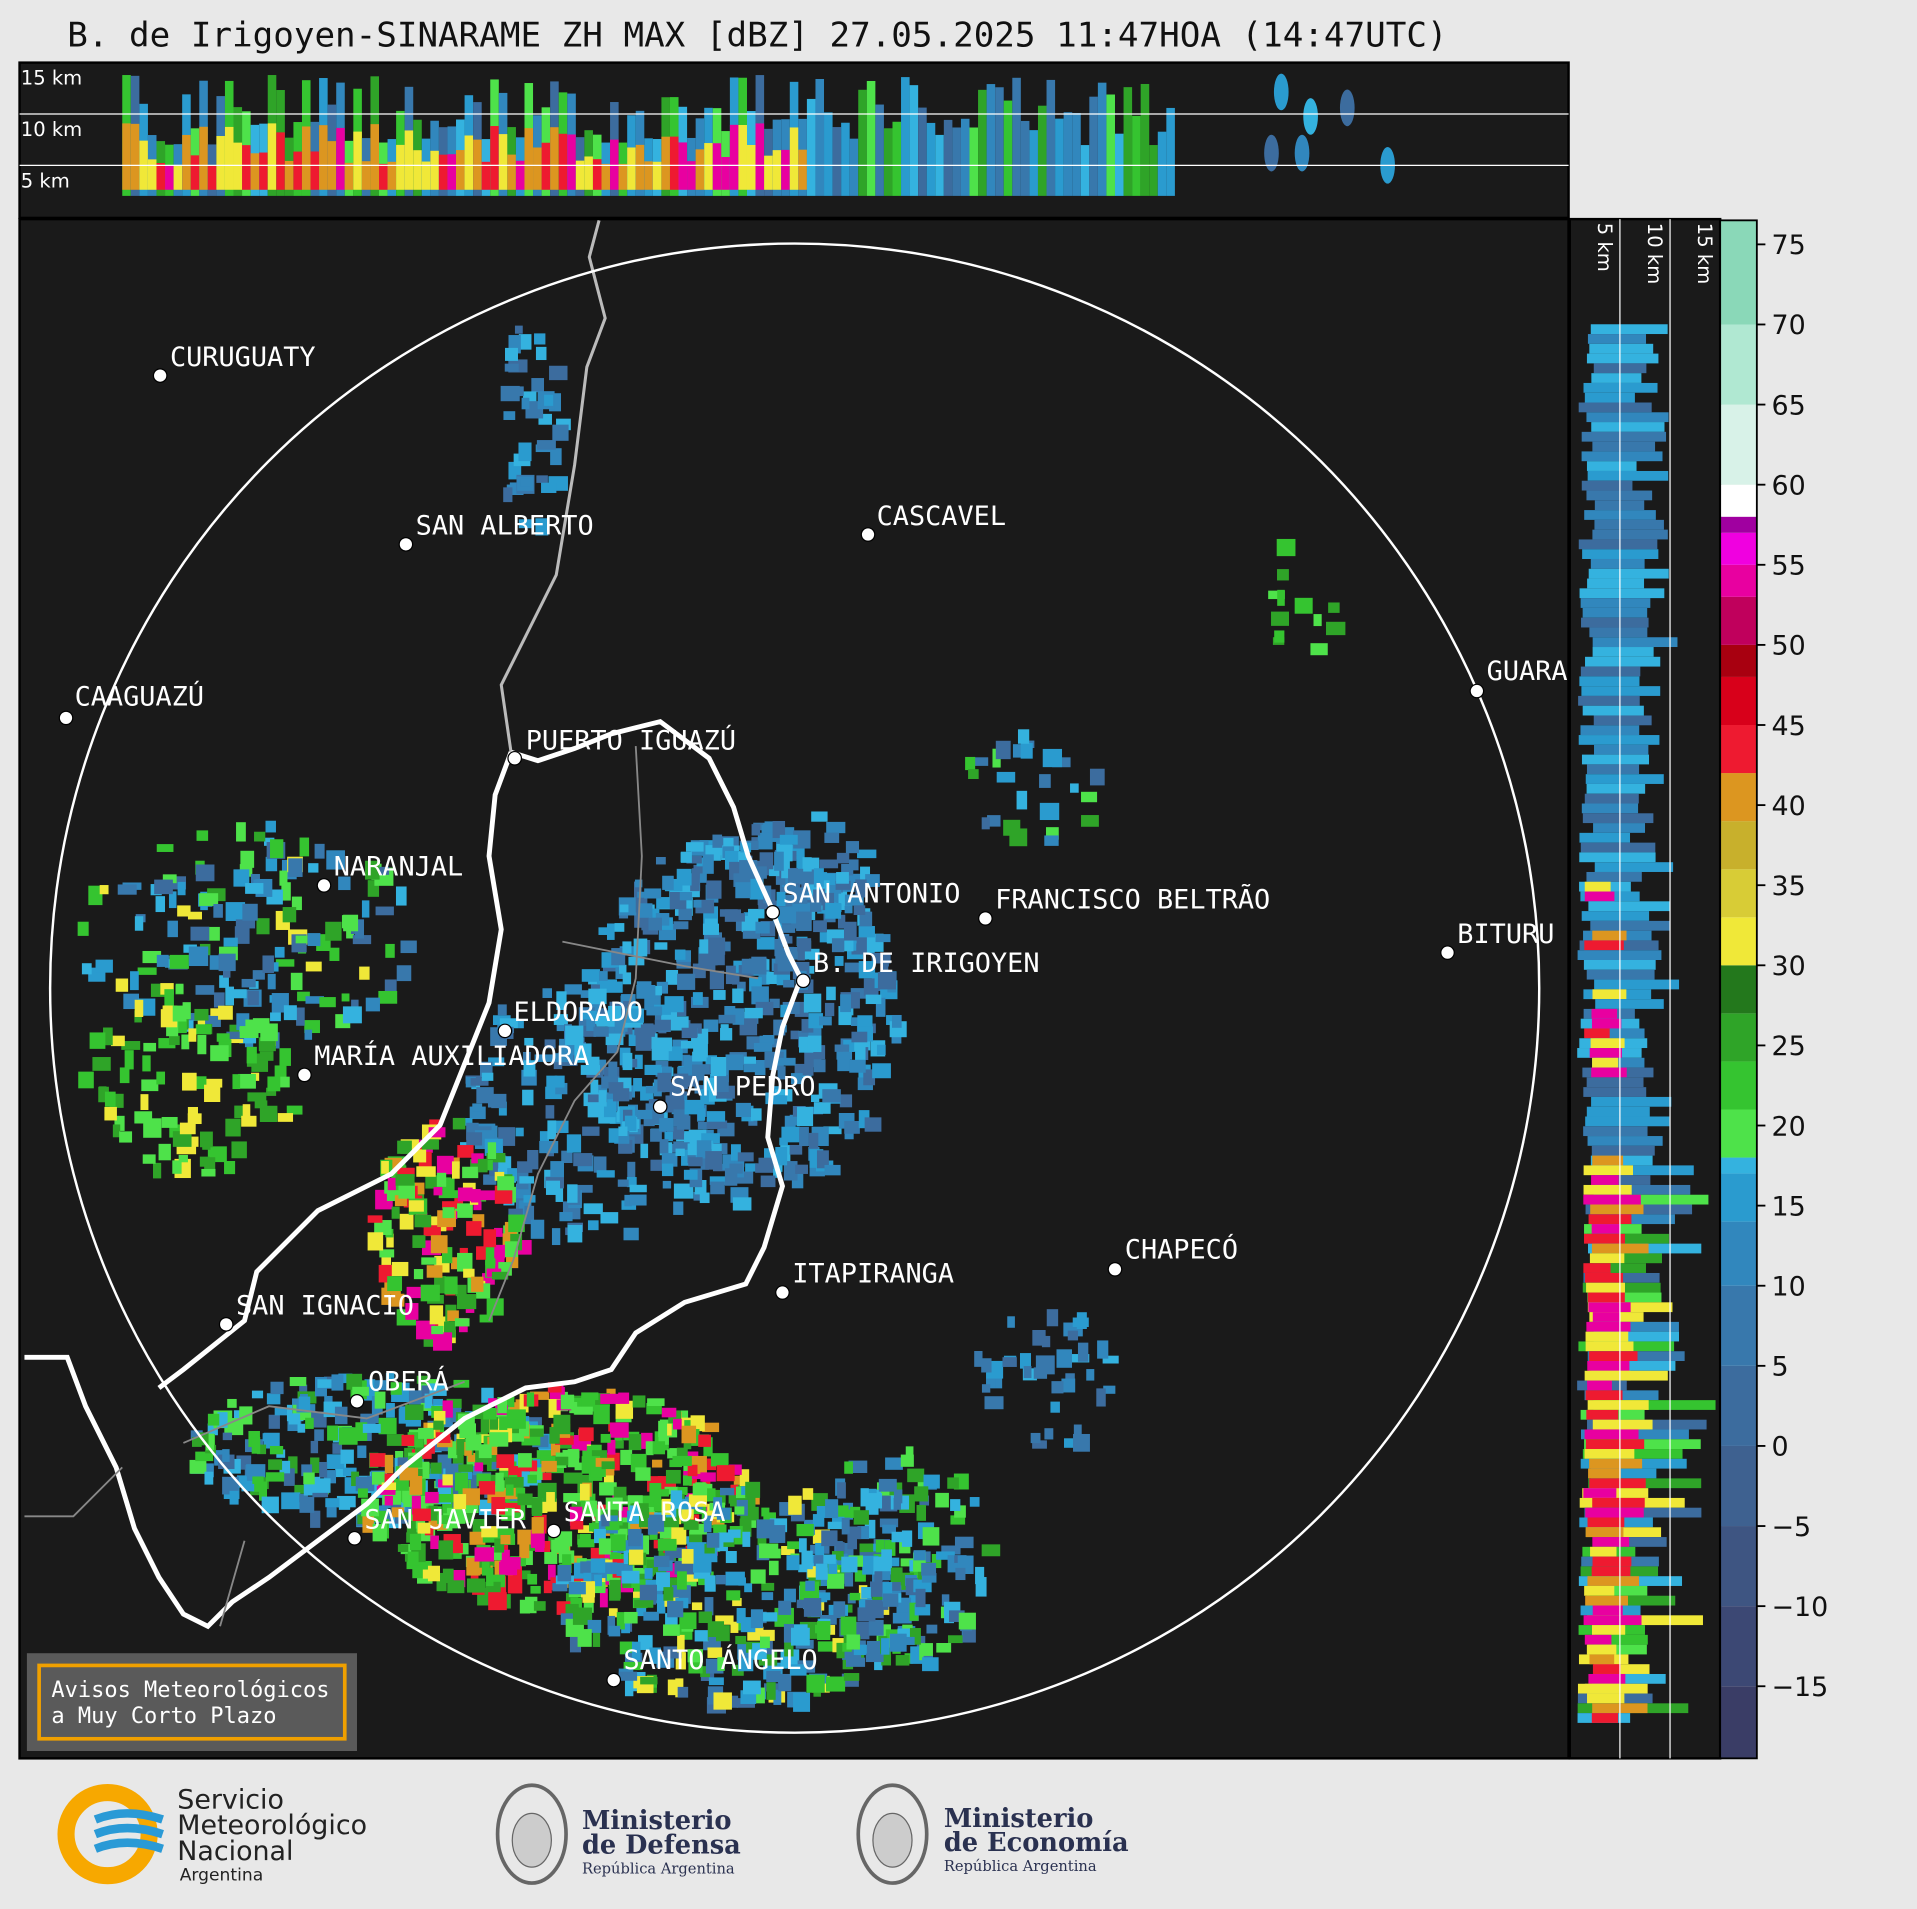 The height and width of the screenshot is (1909, 1917). Describe the element at coordinates (1789, 245) in the screenshot. I see `tick-label: 75` at that location.